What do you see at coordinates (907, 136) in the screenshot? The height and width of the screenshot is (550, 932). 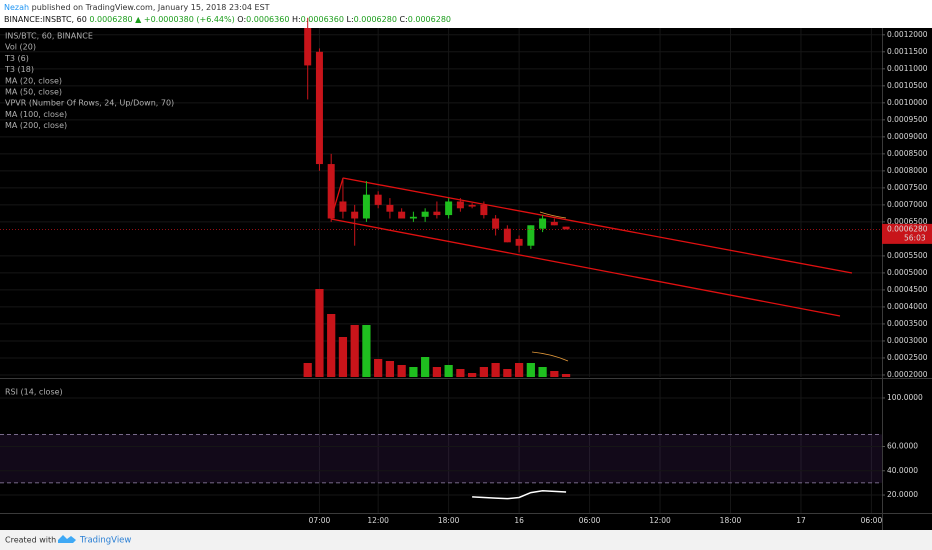 I see `y-tick-label: 0.0009000` at bounding box center [907, 136].